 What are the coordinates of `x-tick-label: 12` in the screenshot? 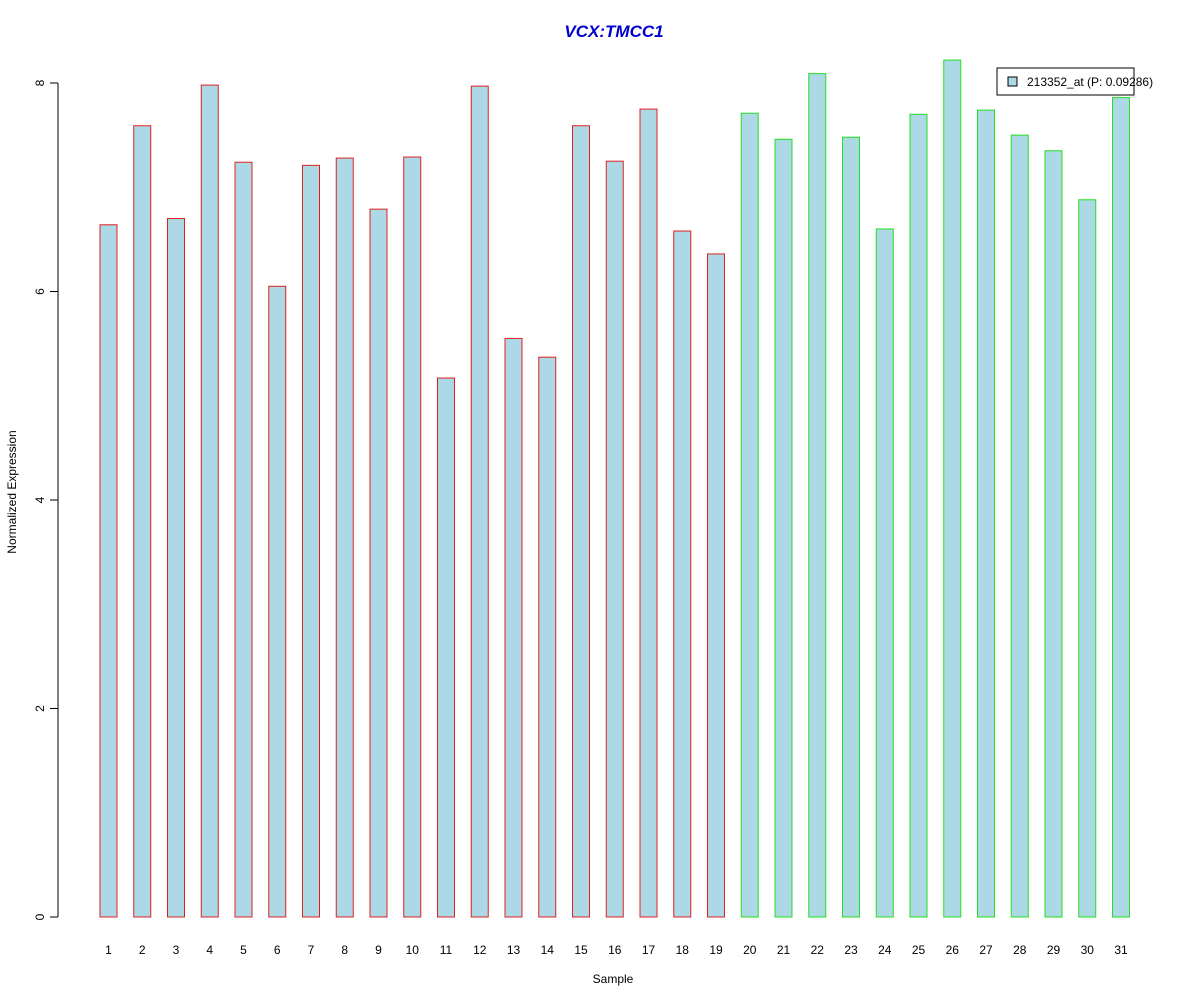 It's located at (480, 950).